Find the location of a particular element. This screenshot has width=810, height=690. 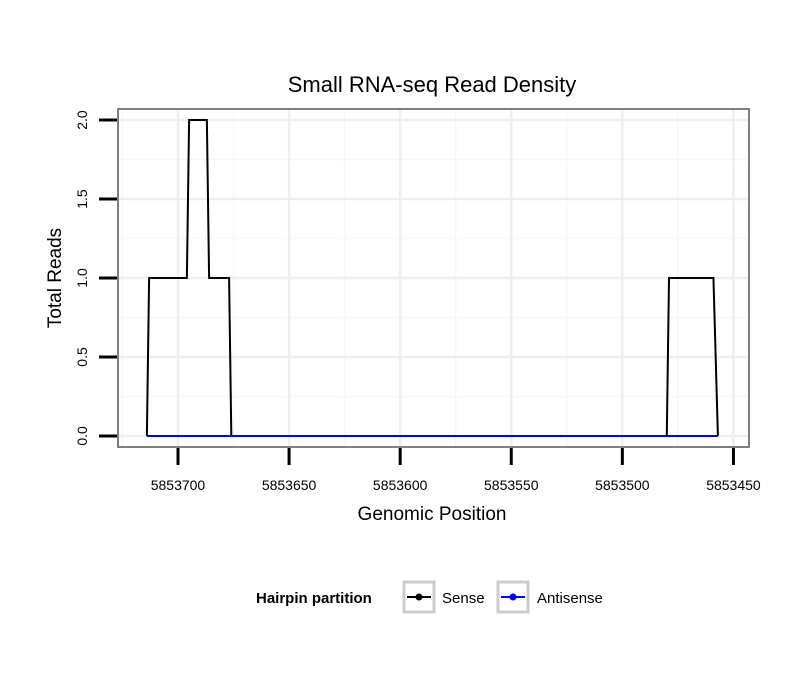

y-tick-label: 0.5 is located at coordinates (82, 357).